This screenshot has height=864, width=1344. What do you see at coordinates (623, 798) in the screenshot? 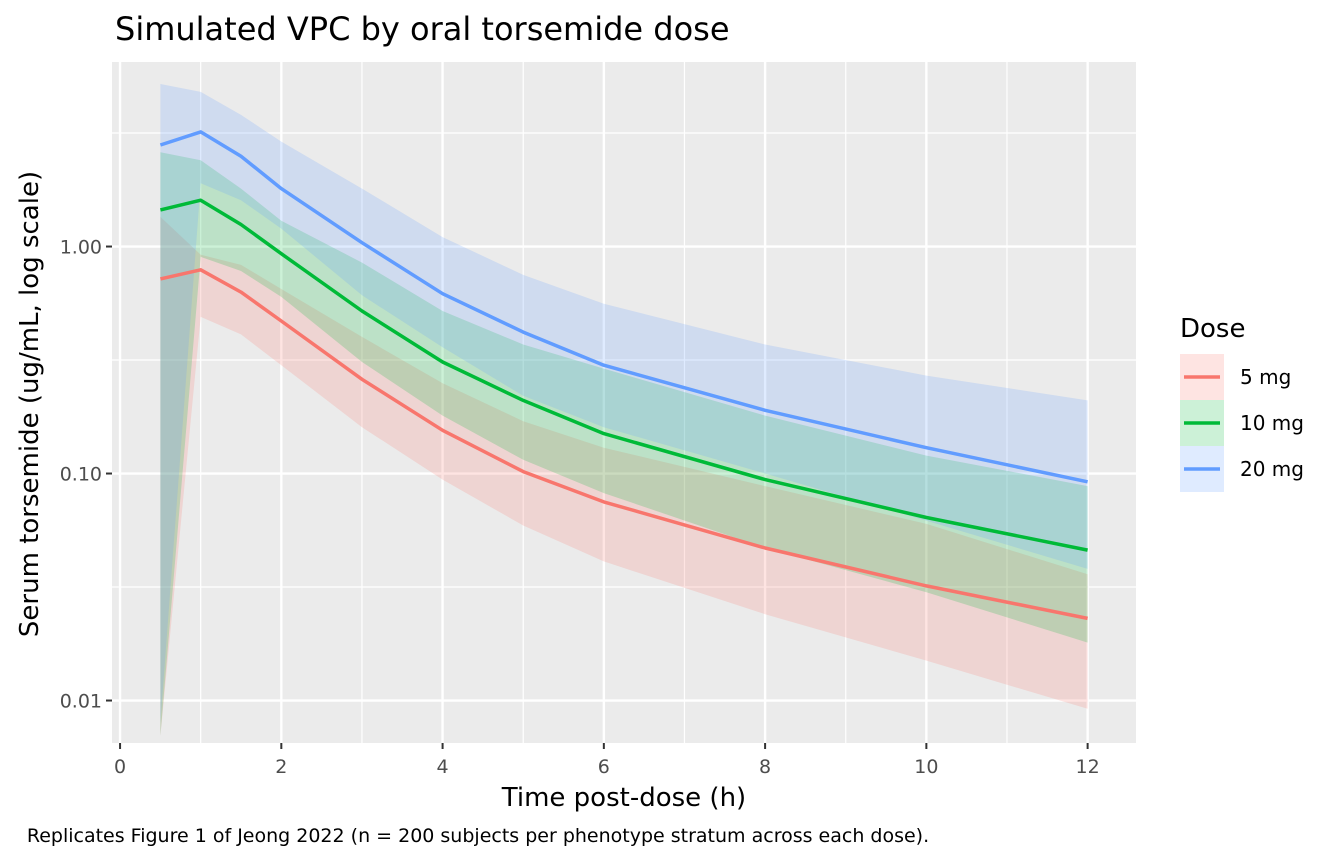
I see `x-axis-title: Time post-dose (h)` at bounding box center [623, 798].